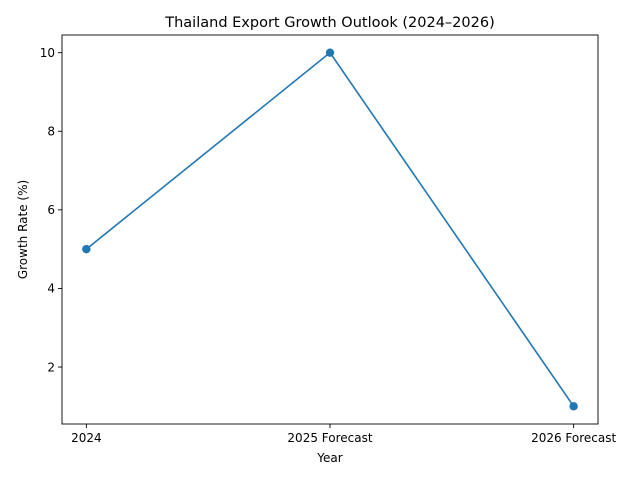  I want to click on x-tick-label: 2024, so click(86, 438).